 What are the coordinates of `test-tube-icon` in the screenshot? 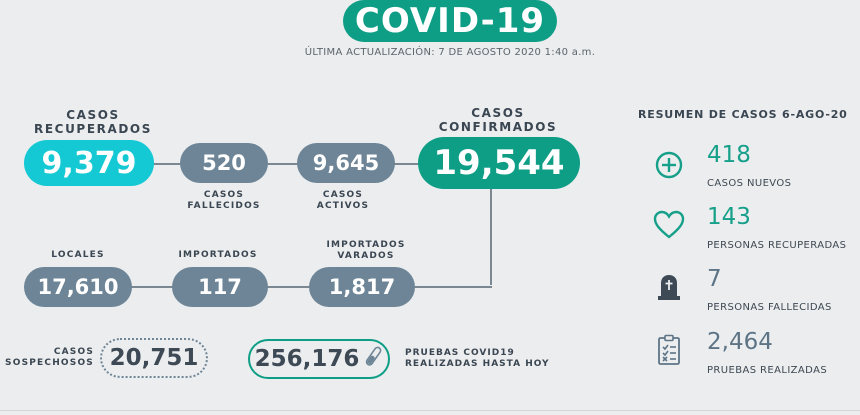 It's located at (373, 359).